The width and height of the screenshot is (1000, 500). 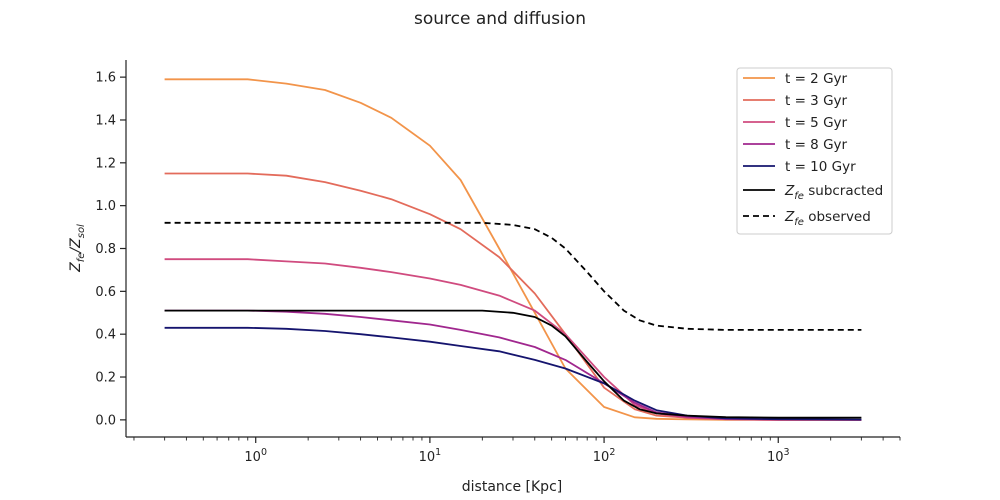 I want to click on legend-label: Zfe observed, so click(x=827, y=218).